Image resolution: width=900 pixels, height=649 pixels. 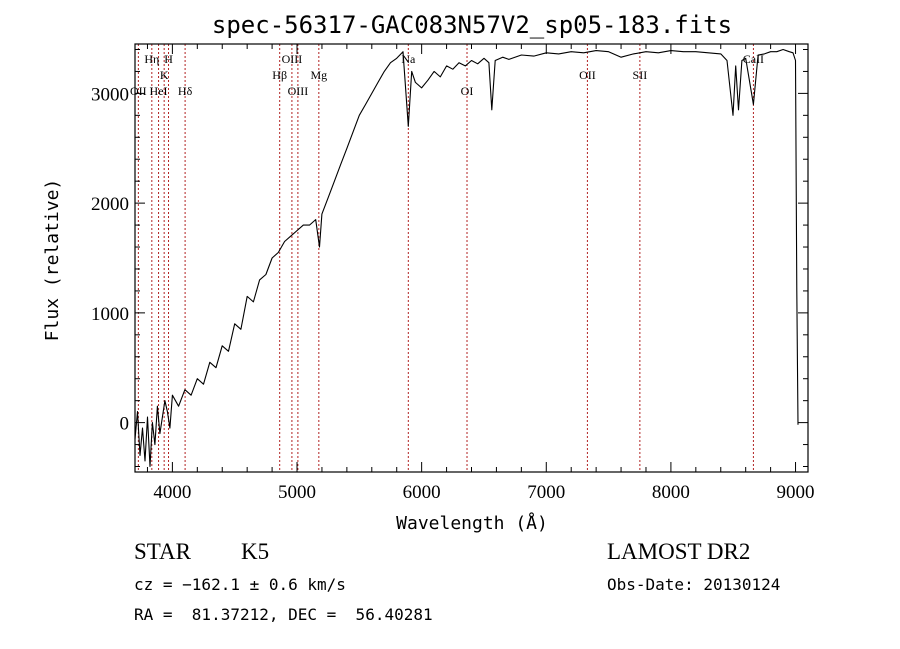 What do you see at coordinates (159, 91) in the screenshot?
I see `line-label: HeI` at bounding box center [159, 91].